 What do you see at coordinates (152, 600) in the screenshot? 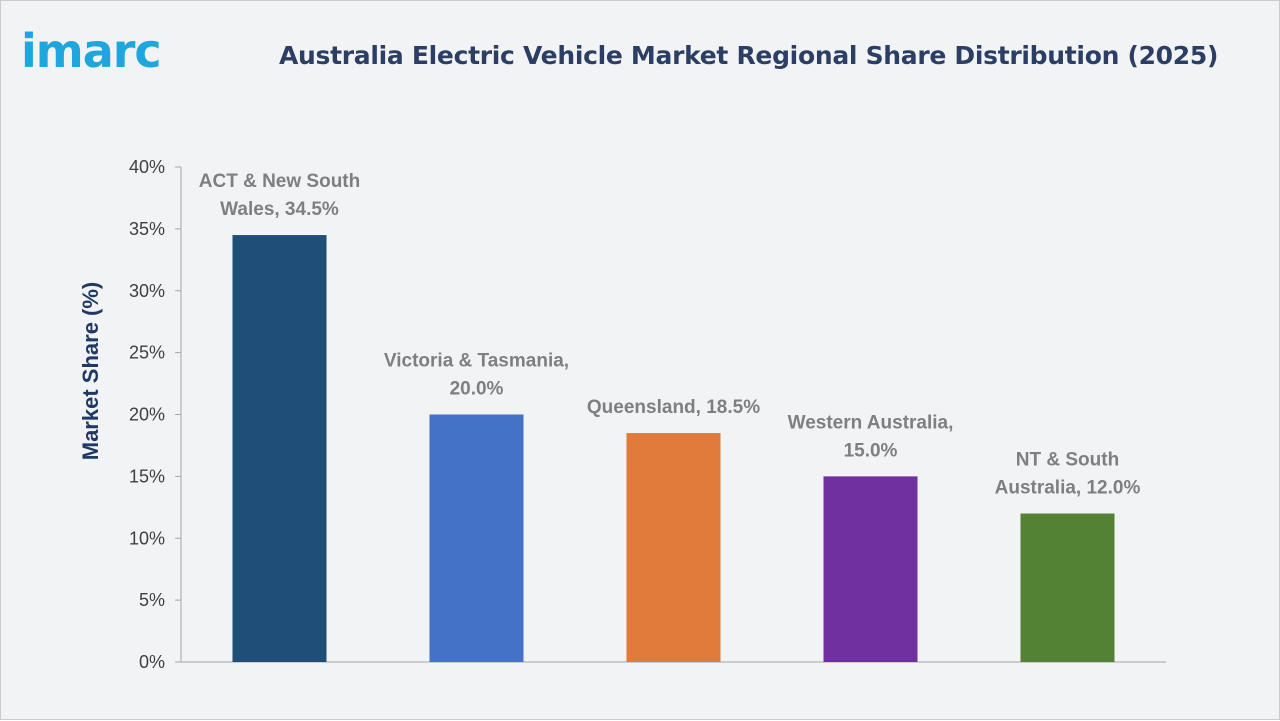
I see `y-tick-label: 5%` at bounding box center [152, 600].